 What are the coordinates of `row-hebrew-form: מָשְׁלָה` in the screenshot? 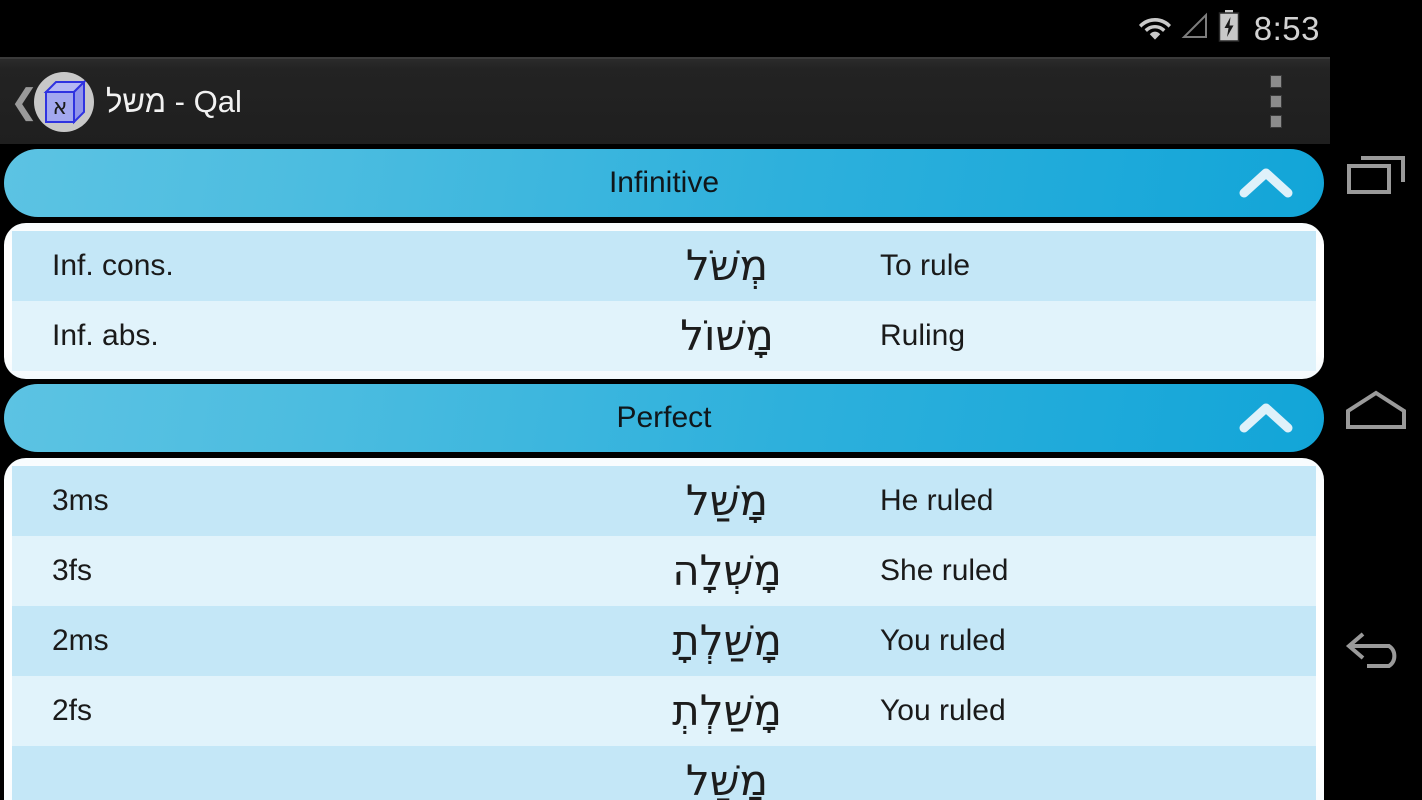 It's located at (727, 570).